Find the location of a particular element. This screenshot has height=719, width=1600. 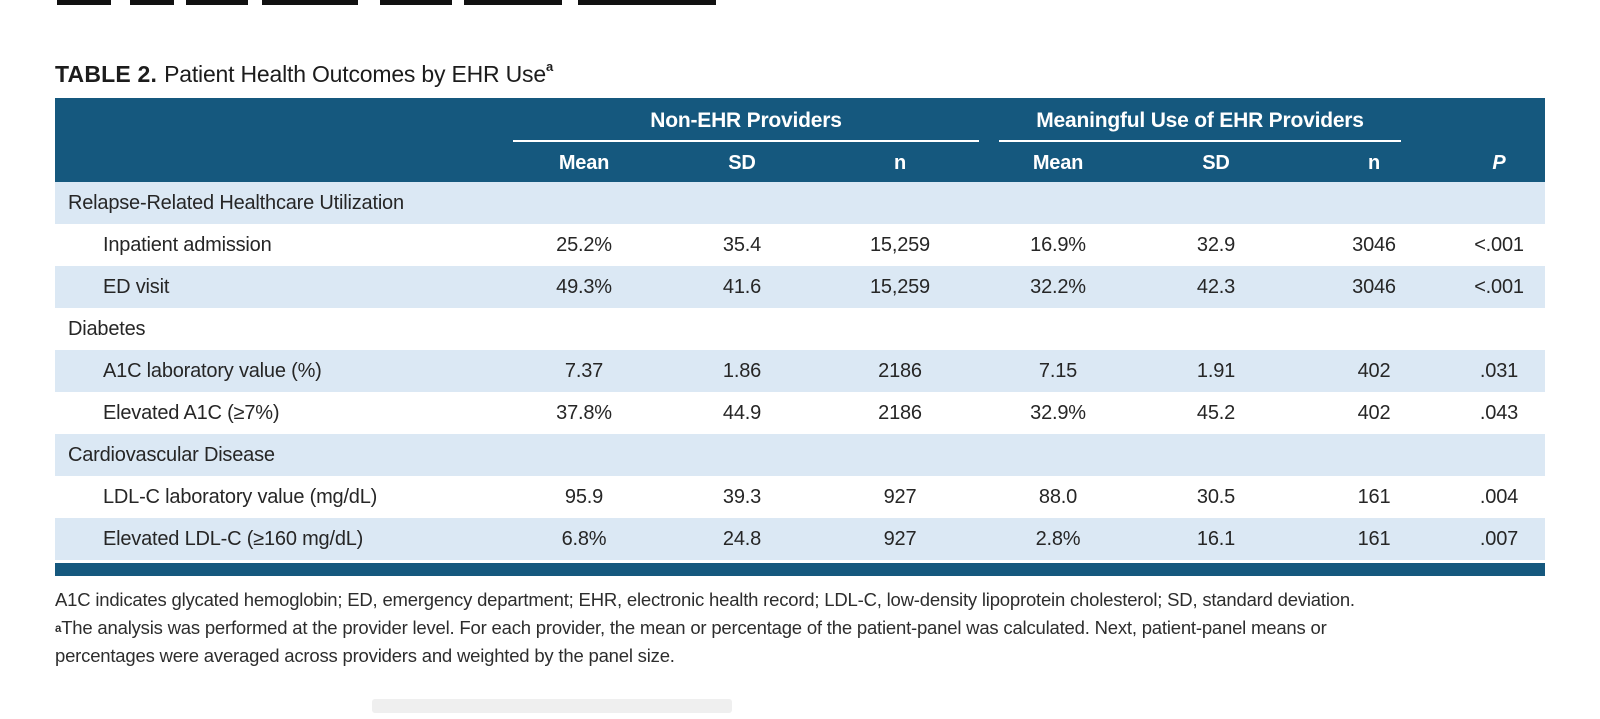

table-bottom-rule is located at coordinates (800, 569).